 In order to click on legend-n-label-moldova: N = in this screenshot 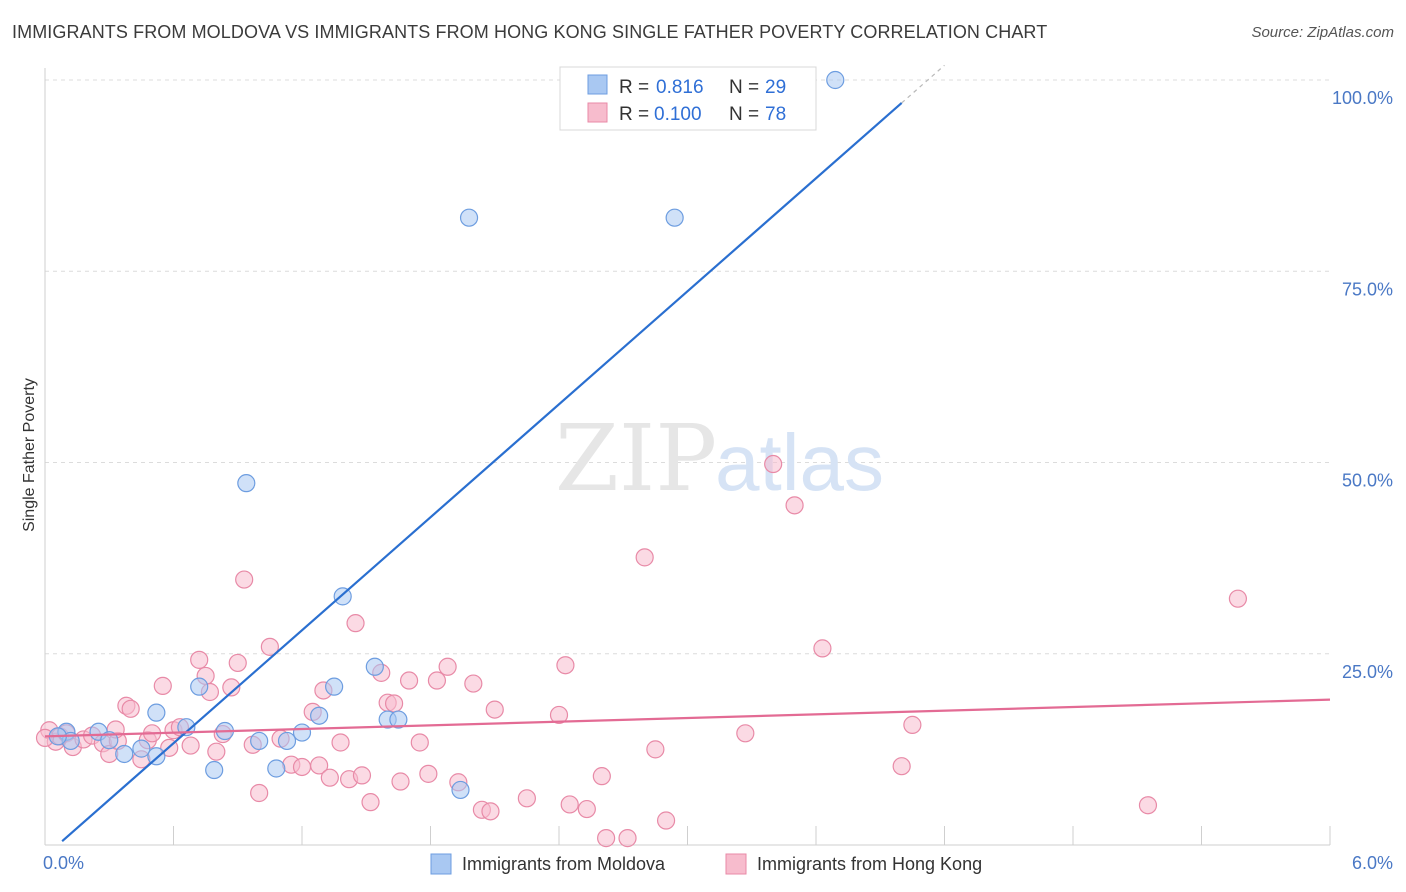, I will do `click(744, 87)`.